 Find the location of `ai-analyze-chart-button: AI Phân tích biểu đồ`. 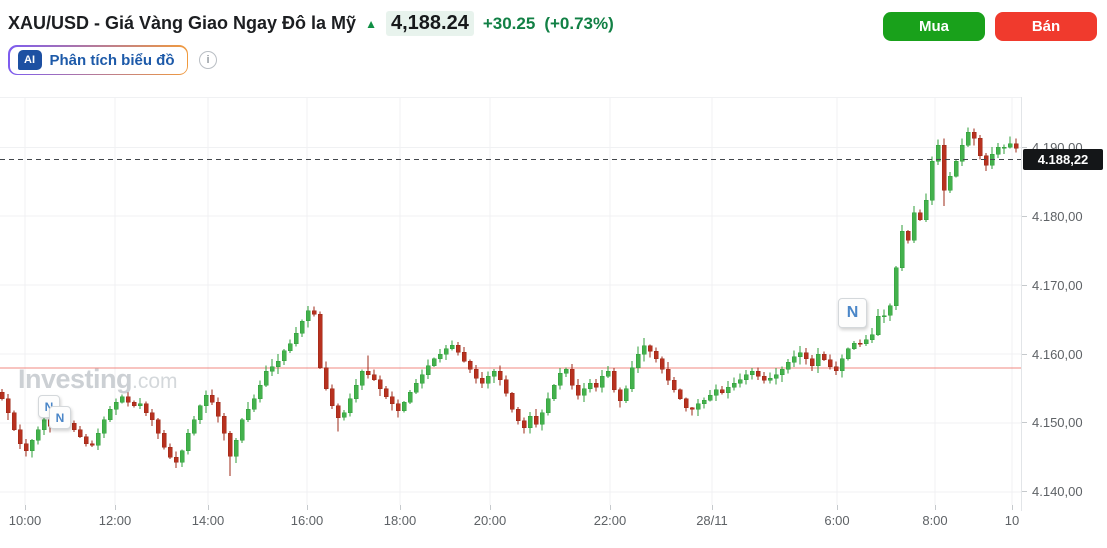

ai-analyze-chart-button: AI Phân tích biểu đồ is located at coordinates (98, 60).